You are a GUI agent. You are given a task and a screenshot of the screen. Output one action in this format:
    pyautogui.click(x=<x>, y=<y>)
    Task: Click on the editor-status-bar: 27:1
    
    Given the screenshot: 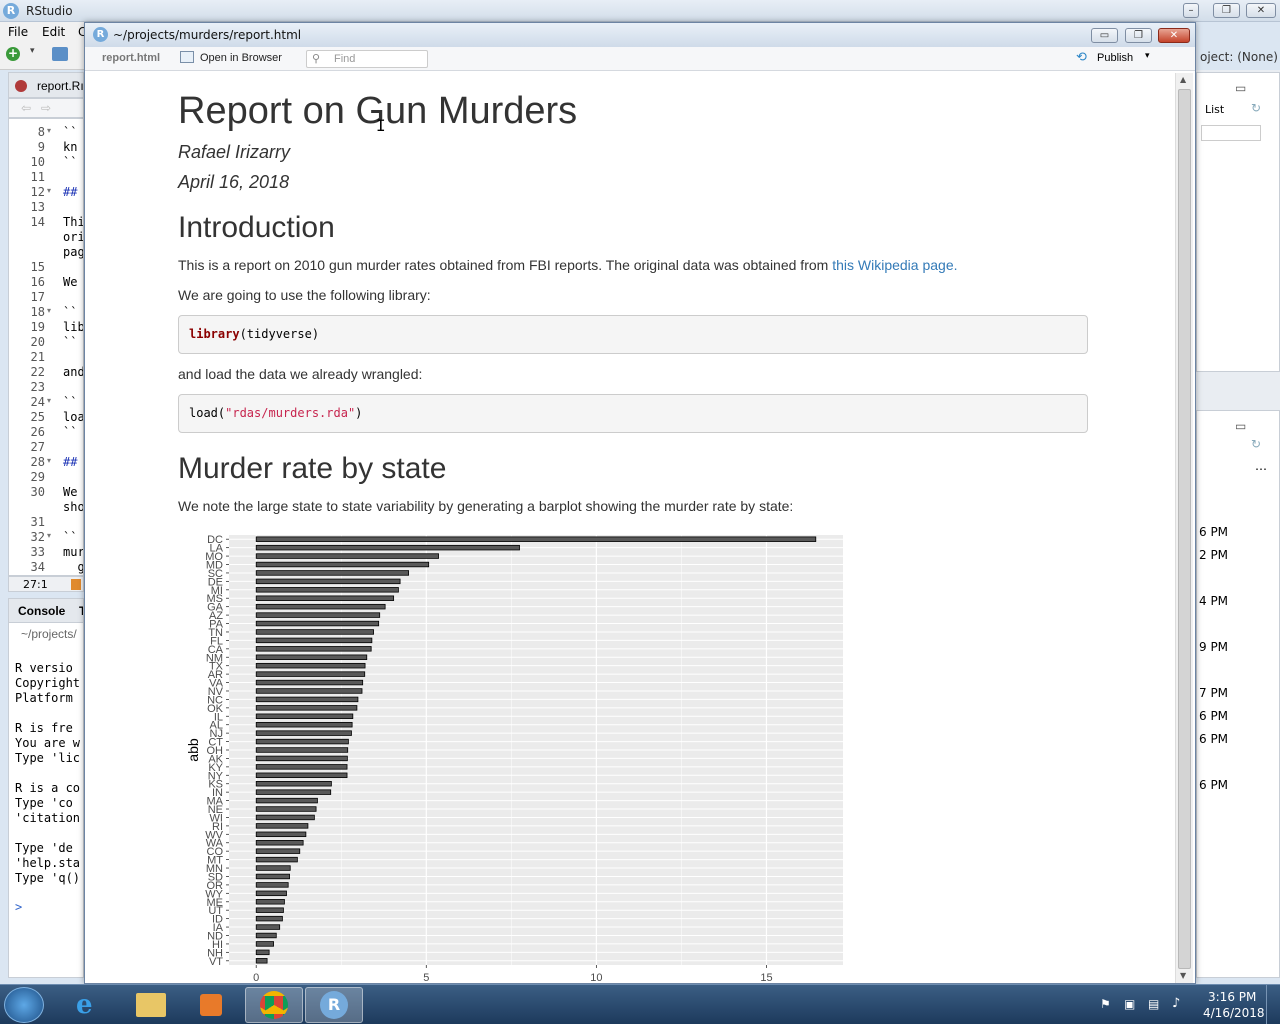 What is the action you would take?
    pyautogui.click(x=46, y=584)
    